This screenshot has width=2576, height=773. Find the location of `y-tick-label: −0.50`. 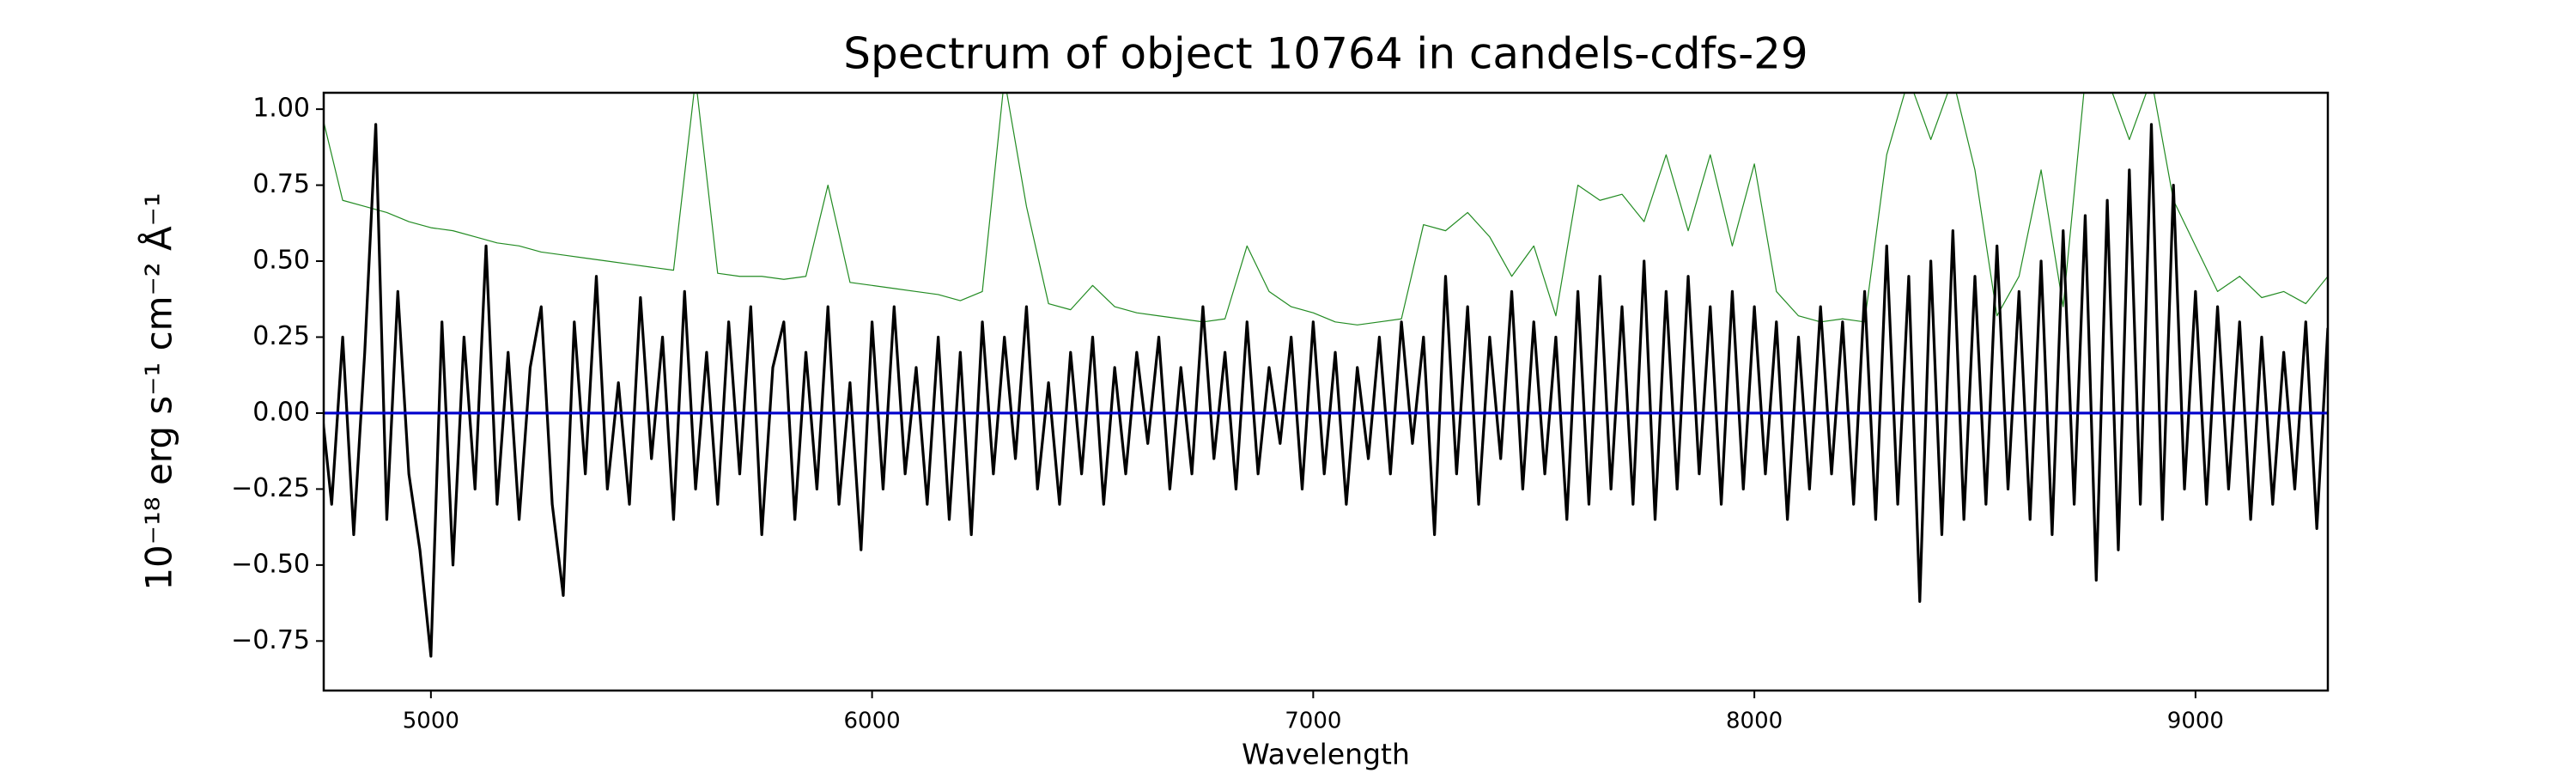

y-tick-label: −0.50 is located at coordinates (270, 564).